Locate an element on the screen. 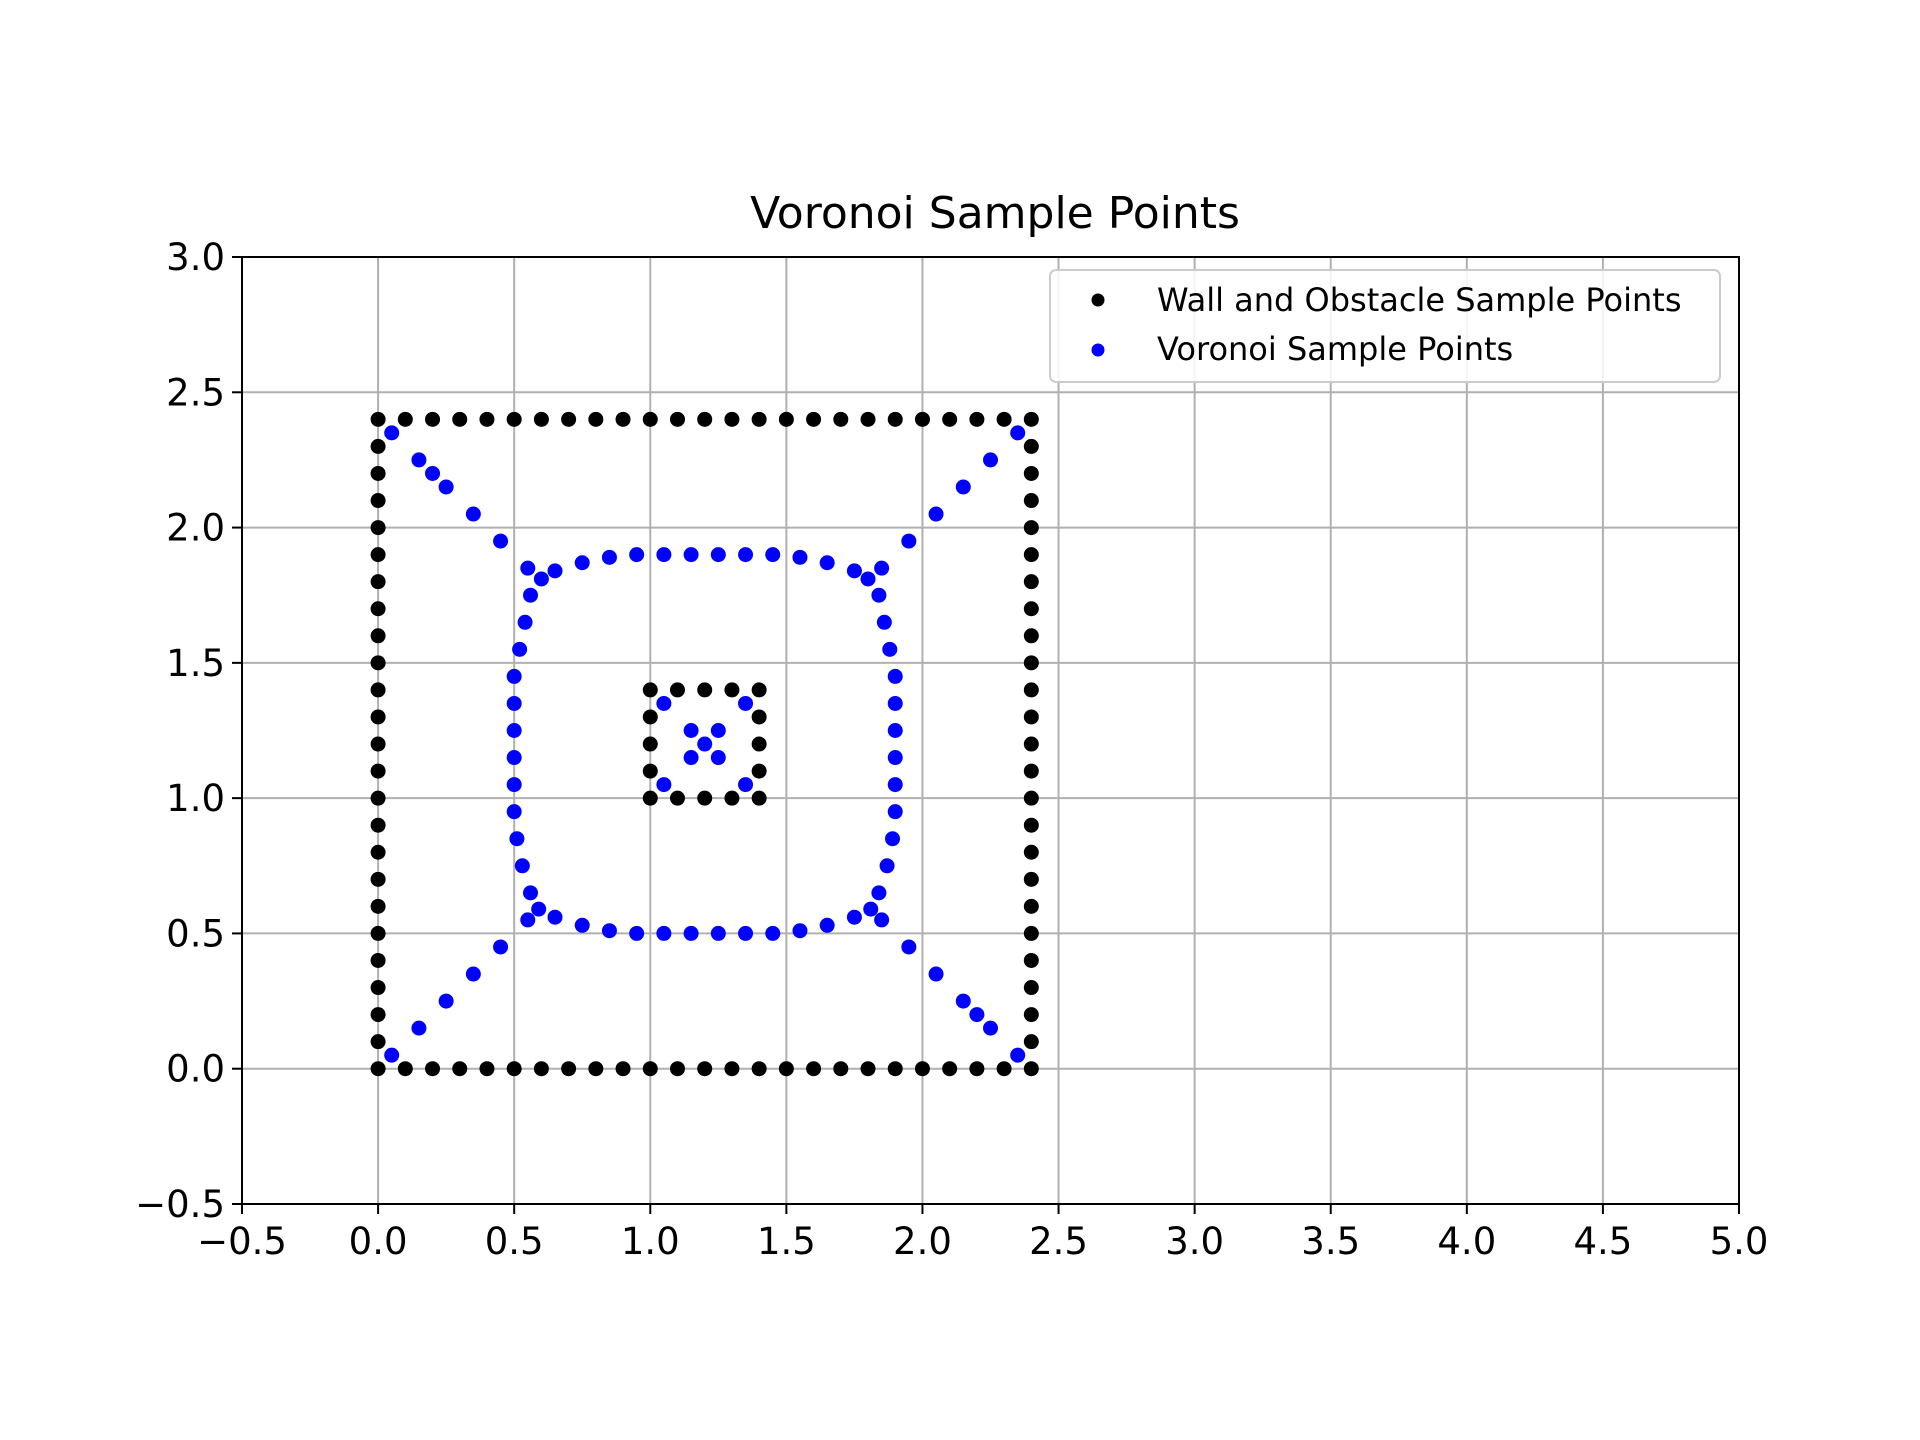  x-tick-label: 3.0 is located at coordinates (1194, 1241).